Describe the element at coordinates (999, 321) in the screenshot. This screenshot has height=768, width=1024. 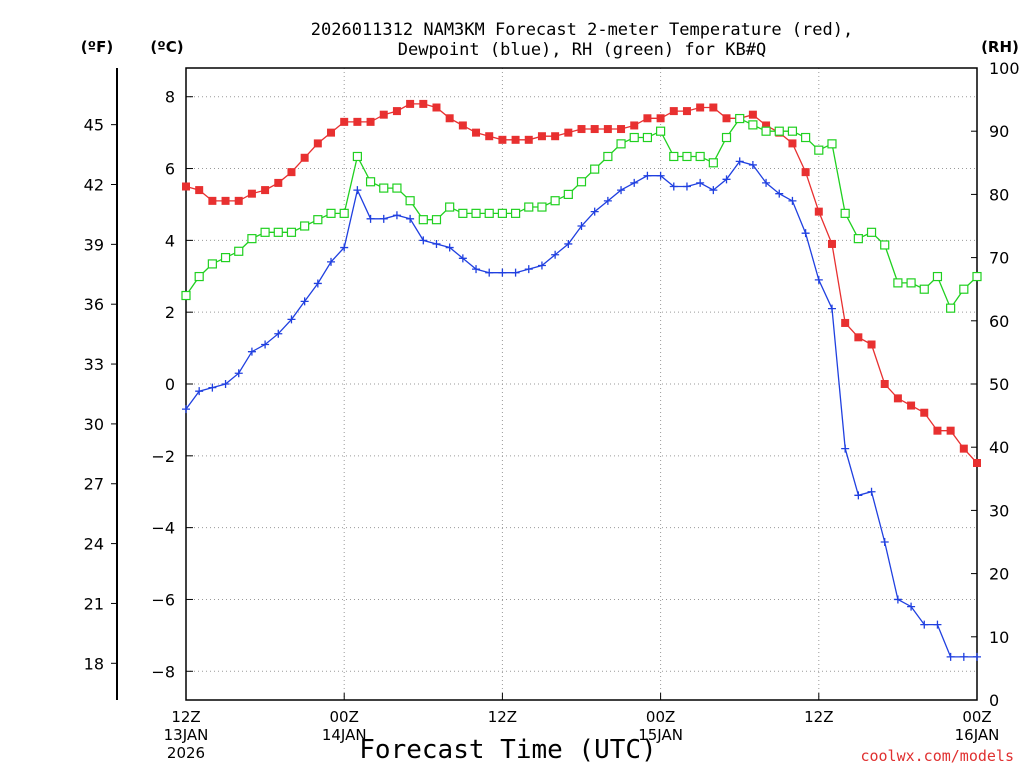
I see `rh-tick-label: 60` at that location.